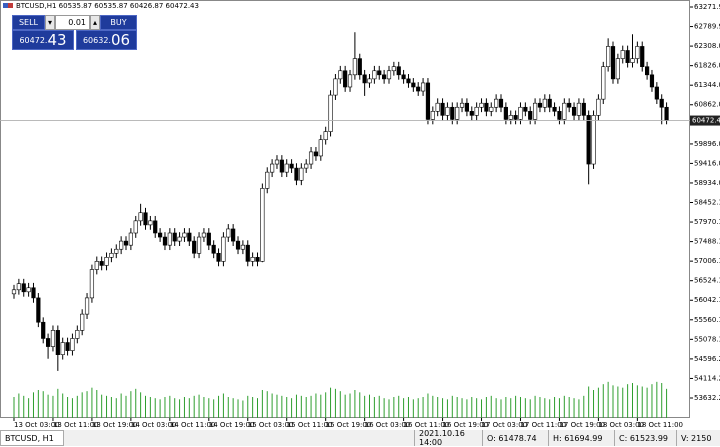  I want to click on y-tick-label: 62308.00, so click(707, 46).